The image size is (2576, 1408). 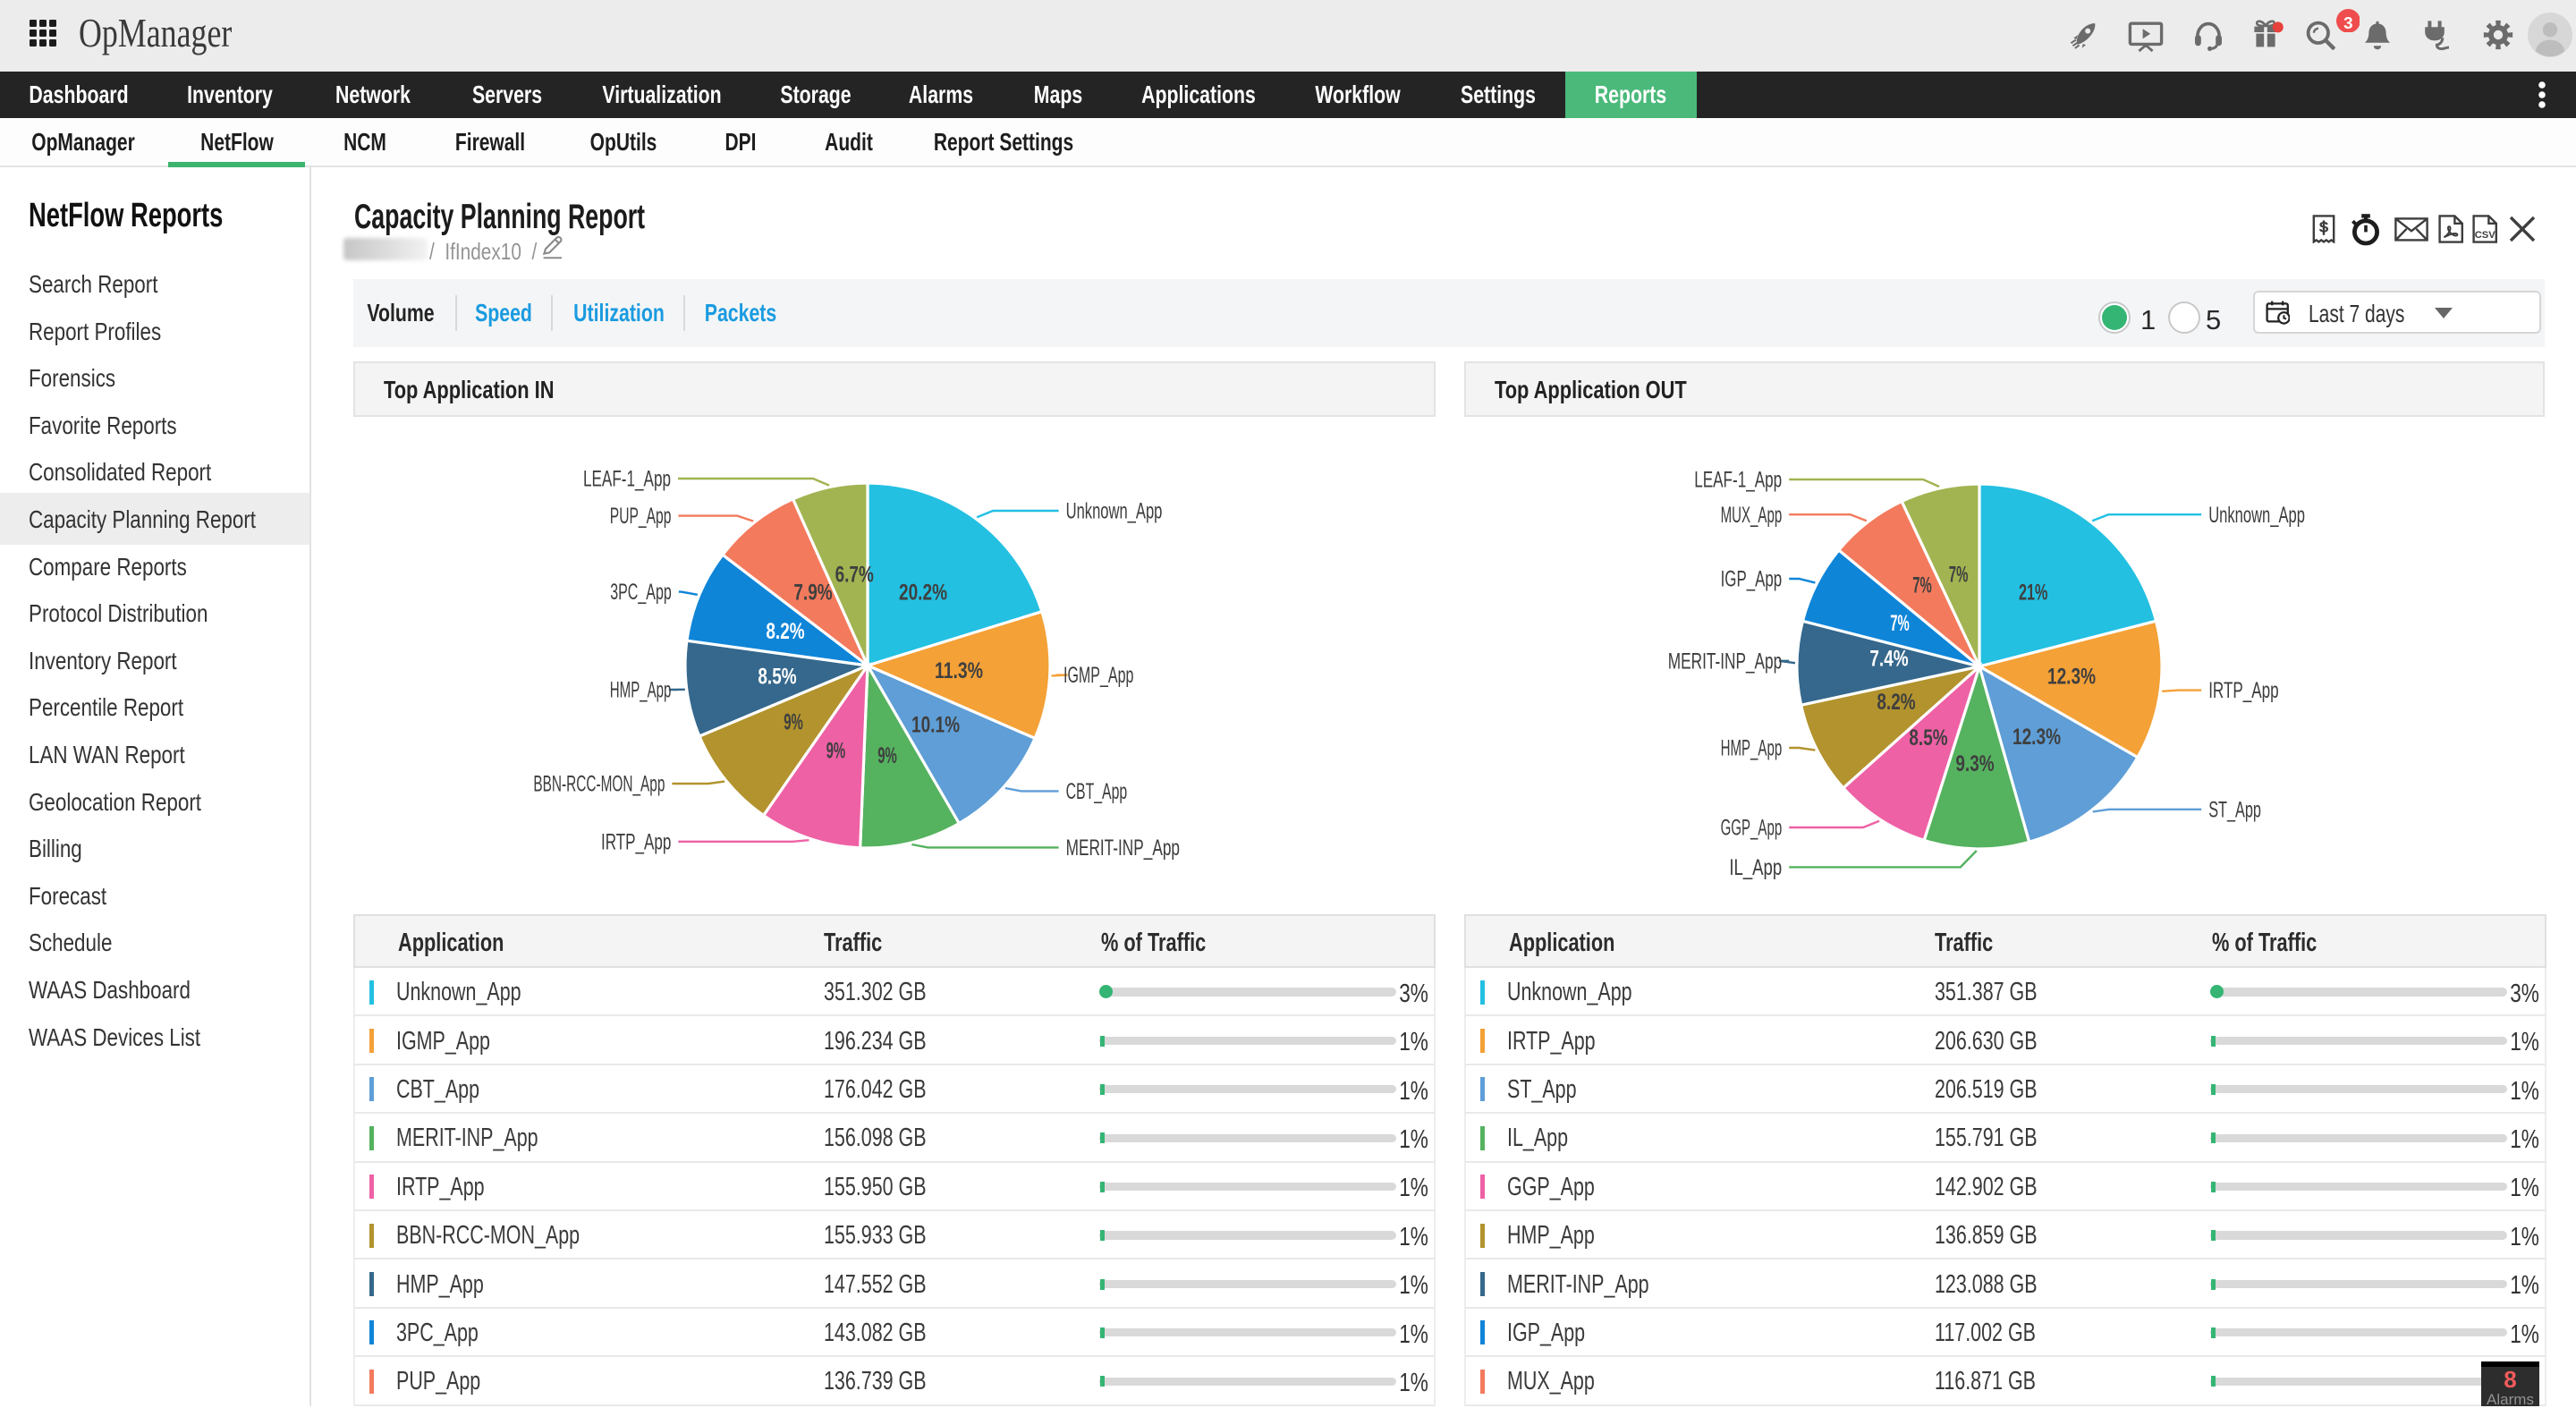 What do you see at coordinates (1974, 764) in the screenshot?
I see `svg-text: 9.3%` at bounding box center [1974, 764].